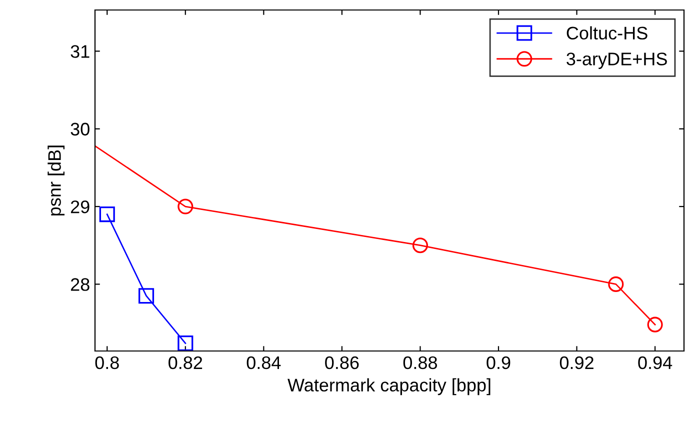  I want to click on legend-label: Coltuc-HS, so click(607, 33).